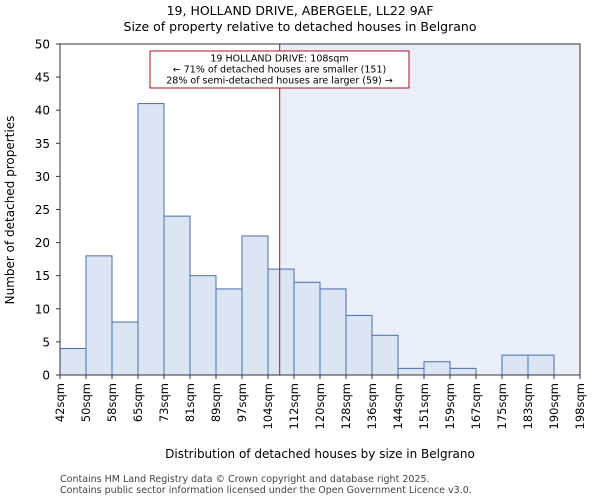 The height and width of the screenshot is (500, 600). Describe the element at coordinates (42, 78) in the screenshot. I see `y-tick-label: 45` at that location.